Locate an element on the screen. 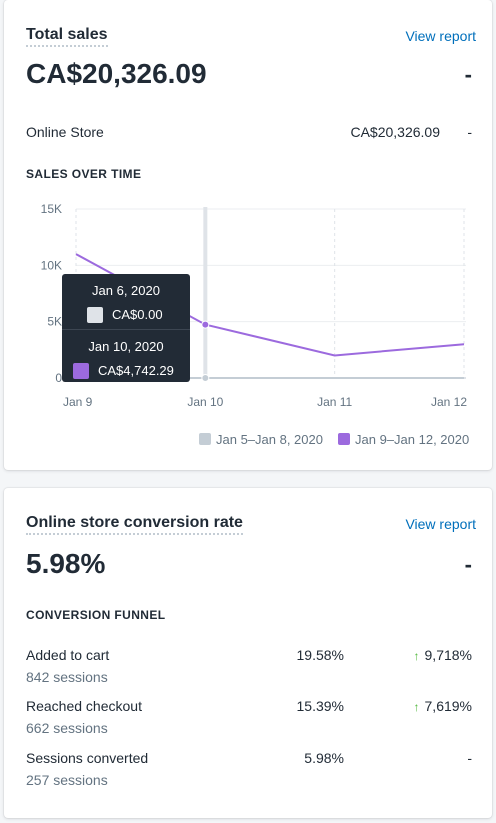 Image resolution: width=496 pixels, height=823 pixels. conversion-view-report-link: View report is located at coordinates (440, 524).